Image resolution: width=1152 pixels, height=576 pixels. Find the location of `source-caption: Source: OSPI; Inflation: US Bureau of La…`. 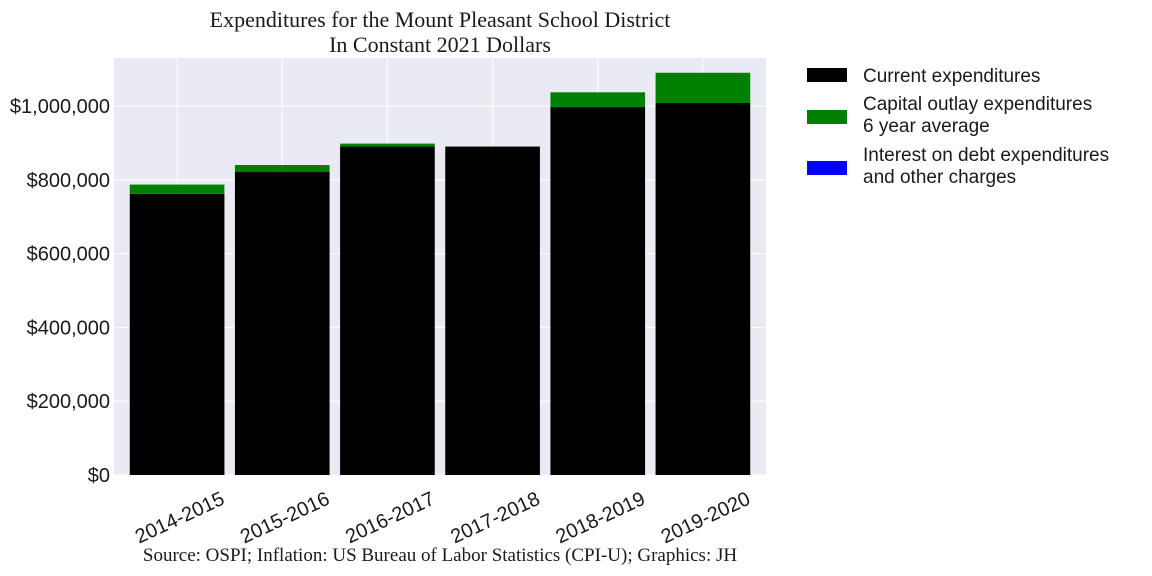

source-caption: Source: OSPI; Inflation: US Bureau of La… is located at coordinates (440, 555).